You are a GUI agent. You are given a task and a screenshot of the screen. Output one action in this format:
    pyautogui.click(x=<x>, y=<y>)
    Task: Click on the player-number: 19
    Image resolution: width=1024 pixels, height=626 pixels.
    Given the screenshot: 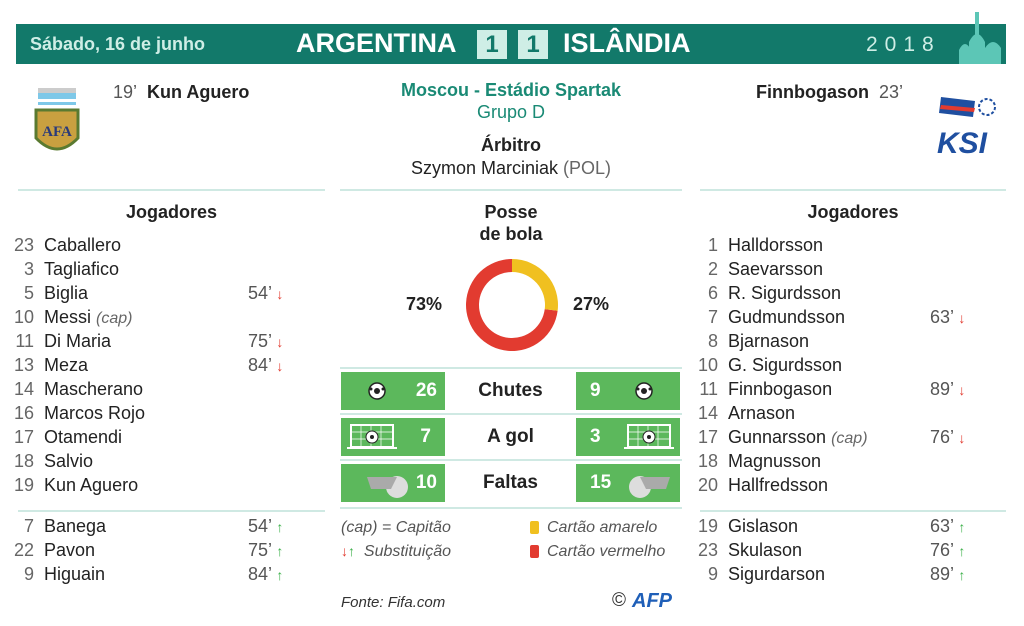 What is the action you would take?
    pyautogui.click(x=707, y=526)
    